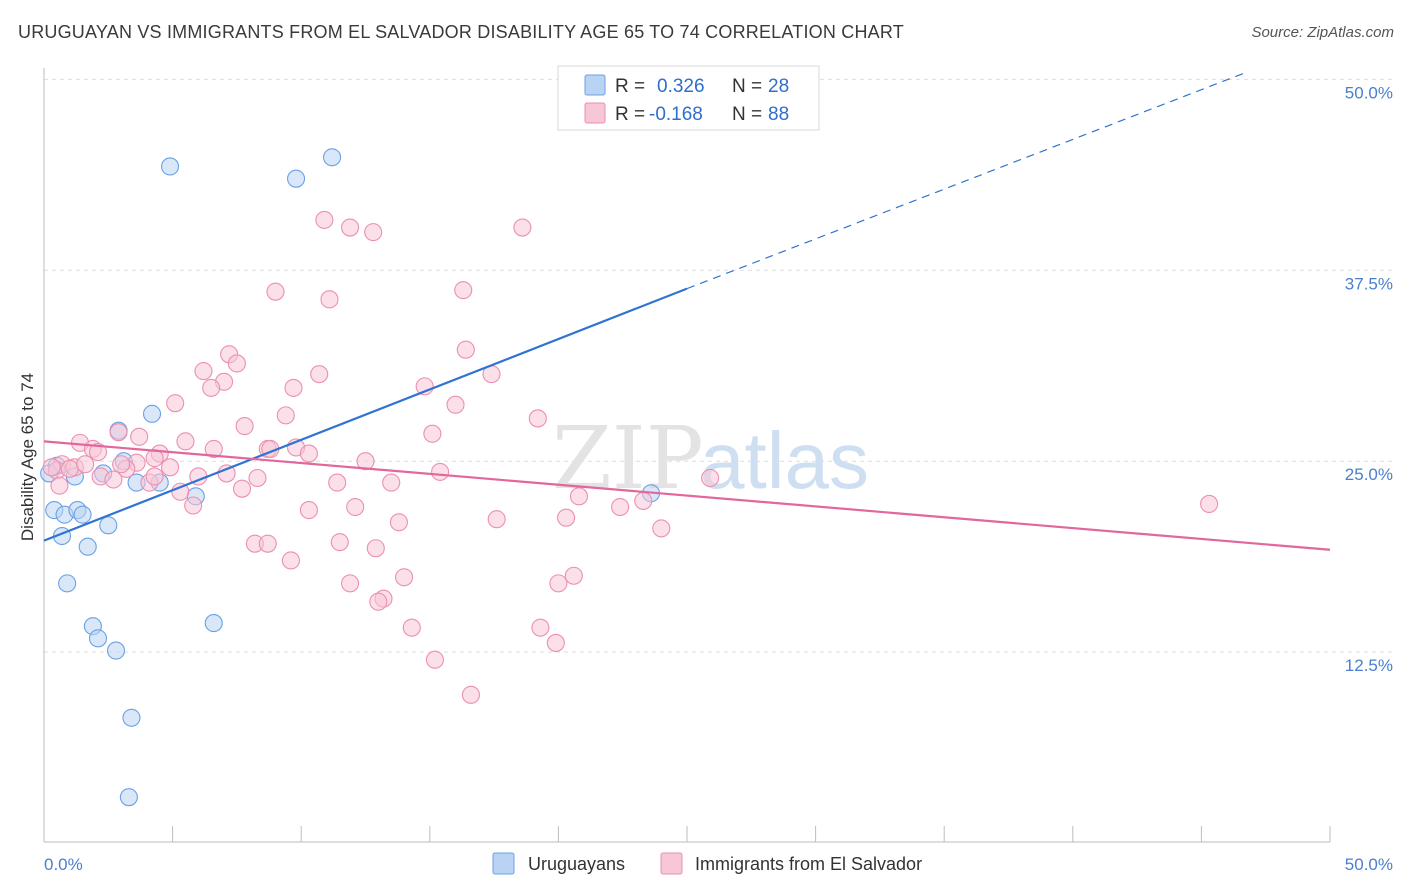  What do you see at coordinates (778, 114) in the screenshot?
I see `legend-n-value-2: 88` at bounding box center [778, 114].